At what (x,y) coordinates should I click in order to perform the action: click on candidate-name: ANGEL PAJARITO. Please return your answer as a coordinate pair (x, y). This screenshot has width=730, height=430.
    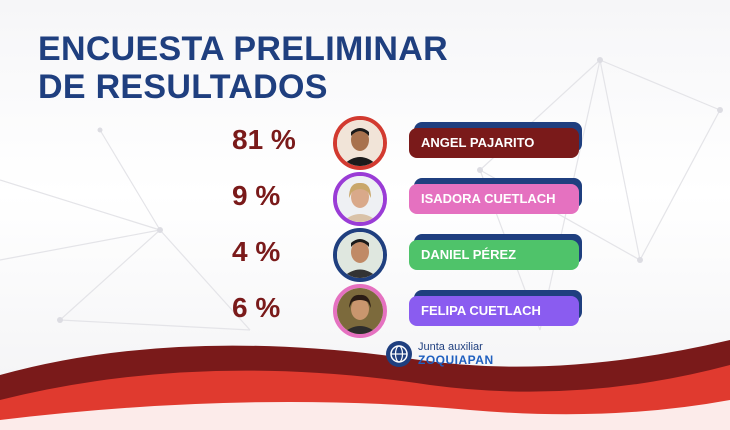
    Looking at the image, I should click on (494, 143).